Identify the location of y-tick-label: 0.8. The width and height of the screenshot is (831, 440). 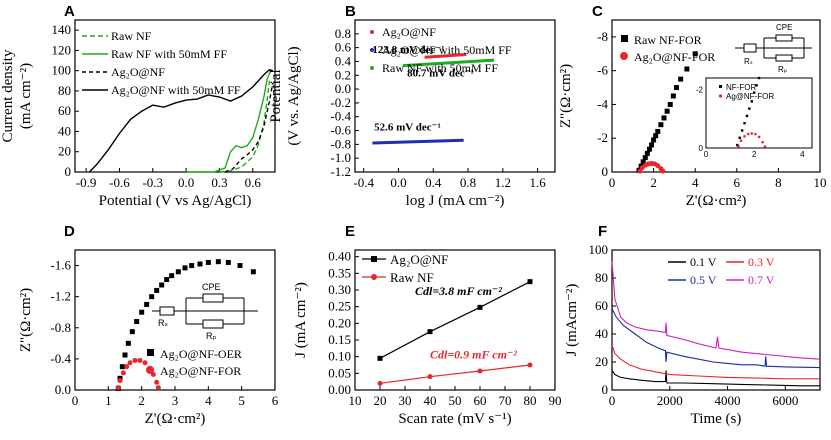
(343, 33).